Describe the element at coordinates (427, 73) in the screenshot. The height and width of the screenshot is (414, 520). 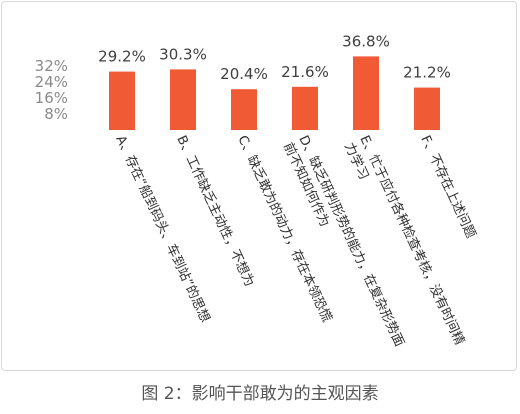
I see `data-label: 21.2%` at that location.